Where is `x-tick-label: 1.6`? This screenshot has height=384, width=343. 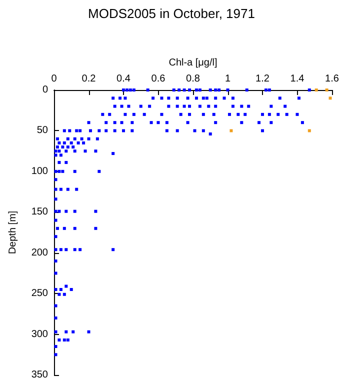
x-tick-label: 1.6 is located at coordinates (332, 79).